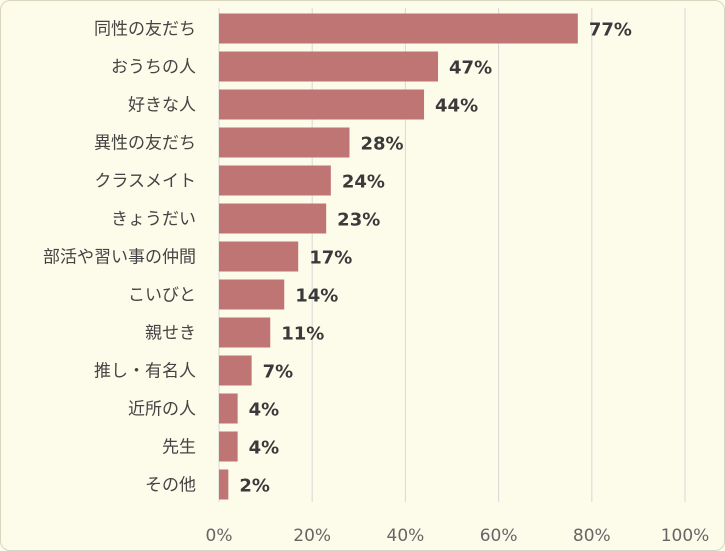 The width and height of the screenshot is (725, 551). I want to click on x-tick-label: 0%, so click(219, 536).